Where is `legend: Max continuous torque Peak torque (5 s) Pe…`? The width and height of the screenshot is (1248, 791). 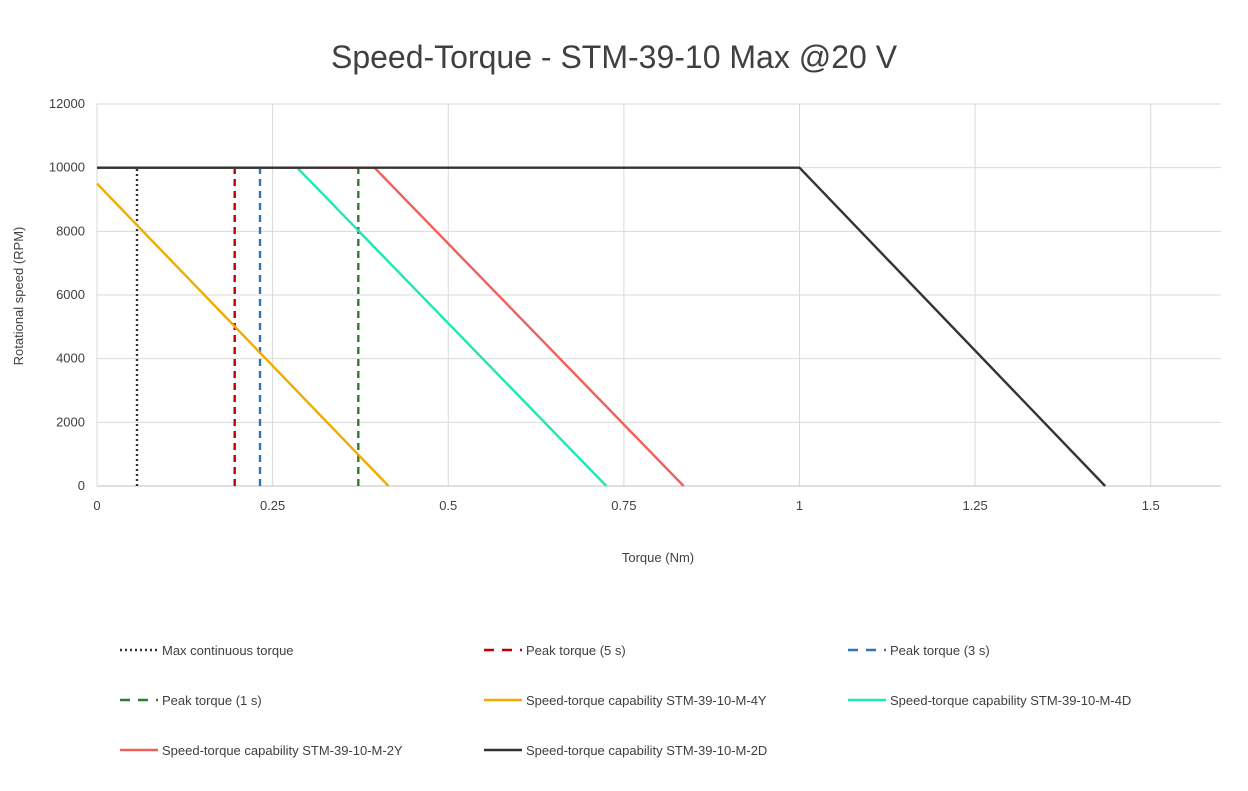
legend: Max continuous torque Peak torque (5 s) Pe… is located at coordinates (625, 700).